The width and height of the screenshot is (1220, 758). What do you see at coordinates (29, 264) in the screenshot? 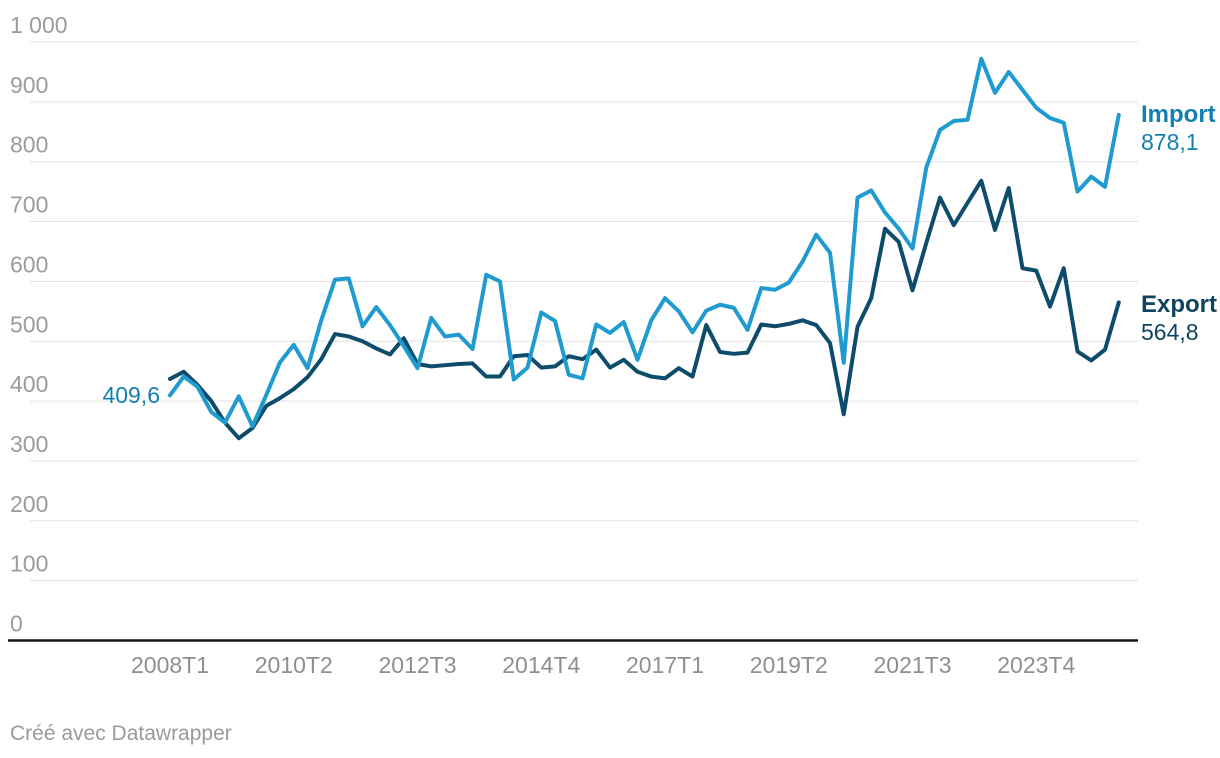
I see `y-tick-label: 600` at bounding box center [29, 264].